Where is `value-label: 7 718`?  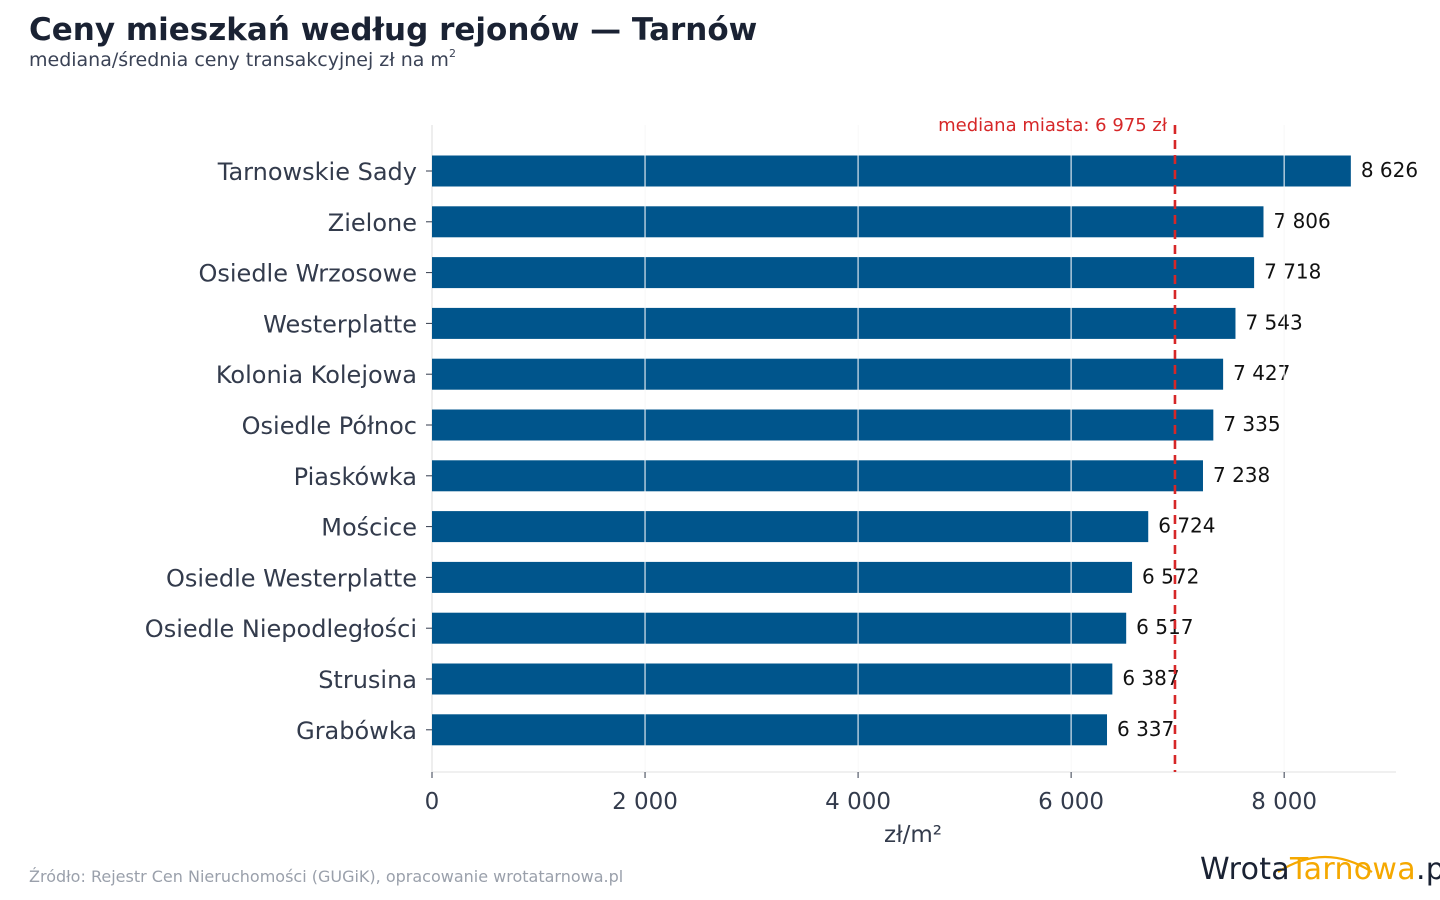 value-label: 7 718 is located at coordinates (1292, 272).